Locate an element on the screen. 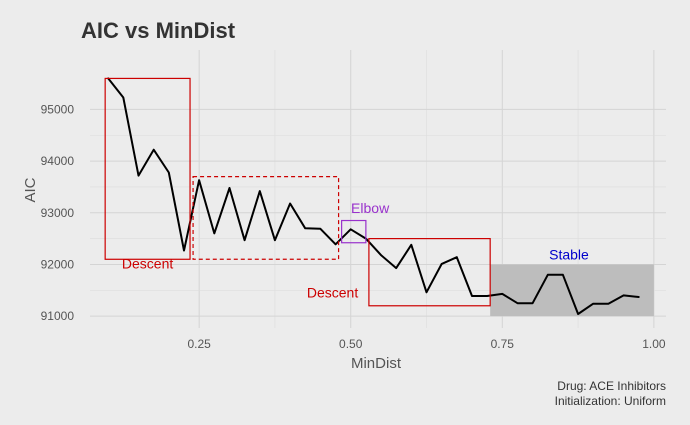 The width and height of the screenshot is (690, 425). stable-region-band is located at coordinates (572, 290).